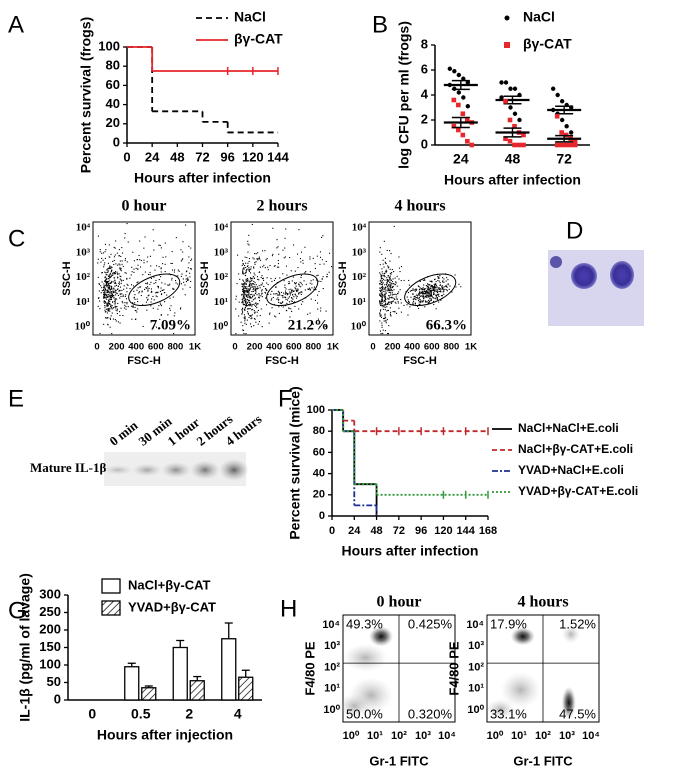  I want to click on legend-swatch, so click(111, 608).